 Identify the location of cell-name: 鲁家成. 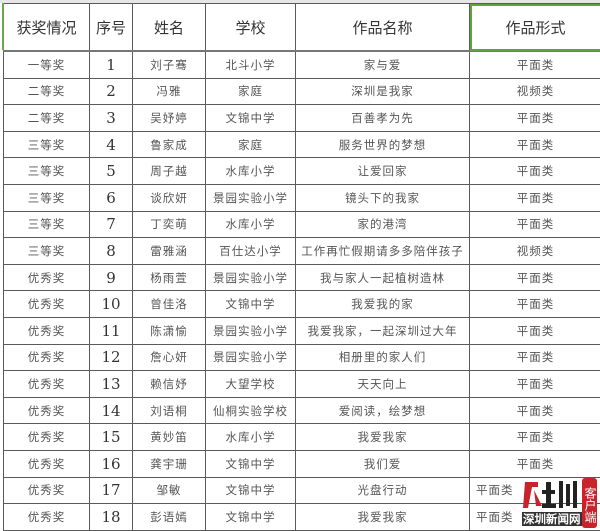
(169, 144).